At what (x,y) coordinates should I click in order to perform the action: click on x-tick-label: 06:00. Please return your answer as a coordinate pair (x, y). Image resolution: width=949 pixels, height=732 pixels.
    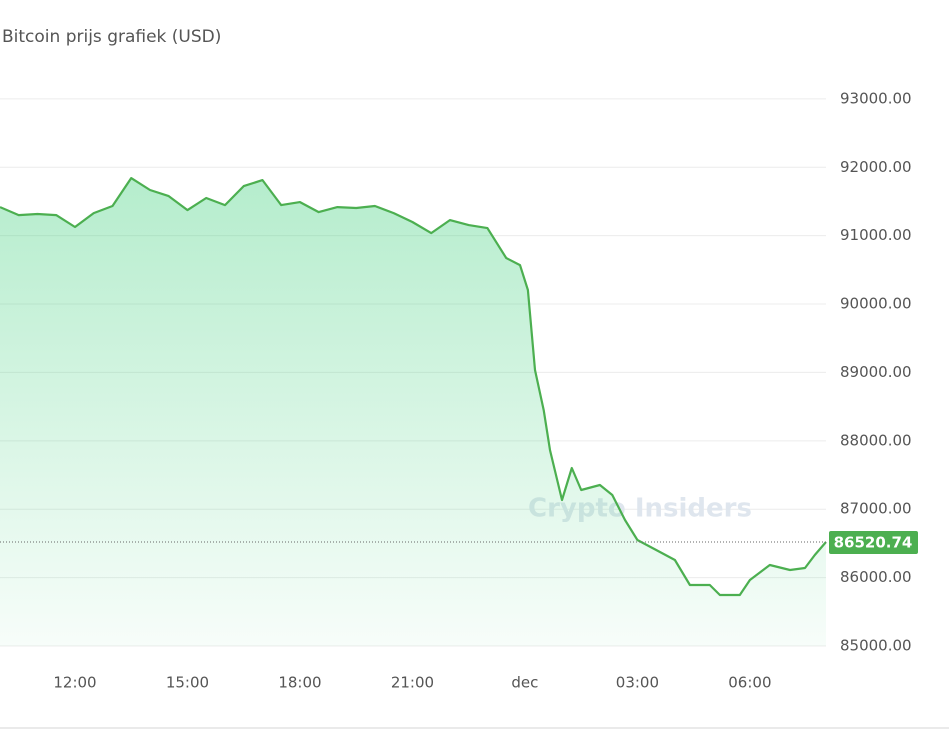
    Looking at the image, I should click on (749, 683).